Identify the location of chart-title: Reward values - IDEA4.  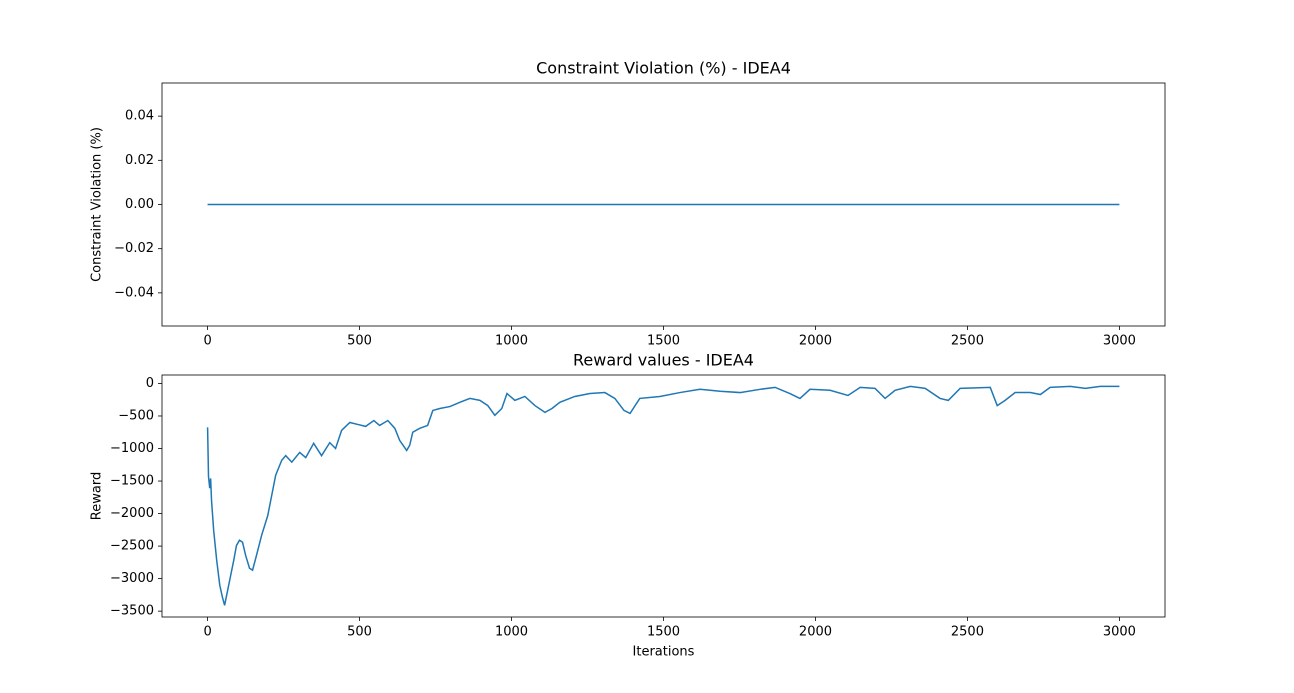
(663, 360).